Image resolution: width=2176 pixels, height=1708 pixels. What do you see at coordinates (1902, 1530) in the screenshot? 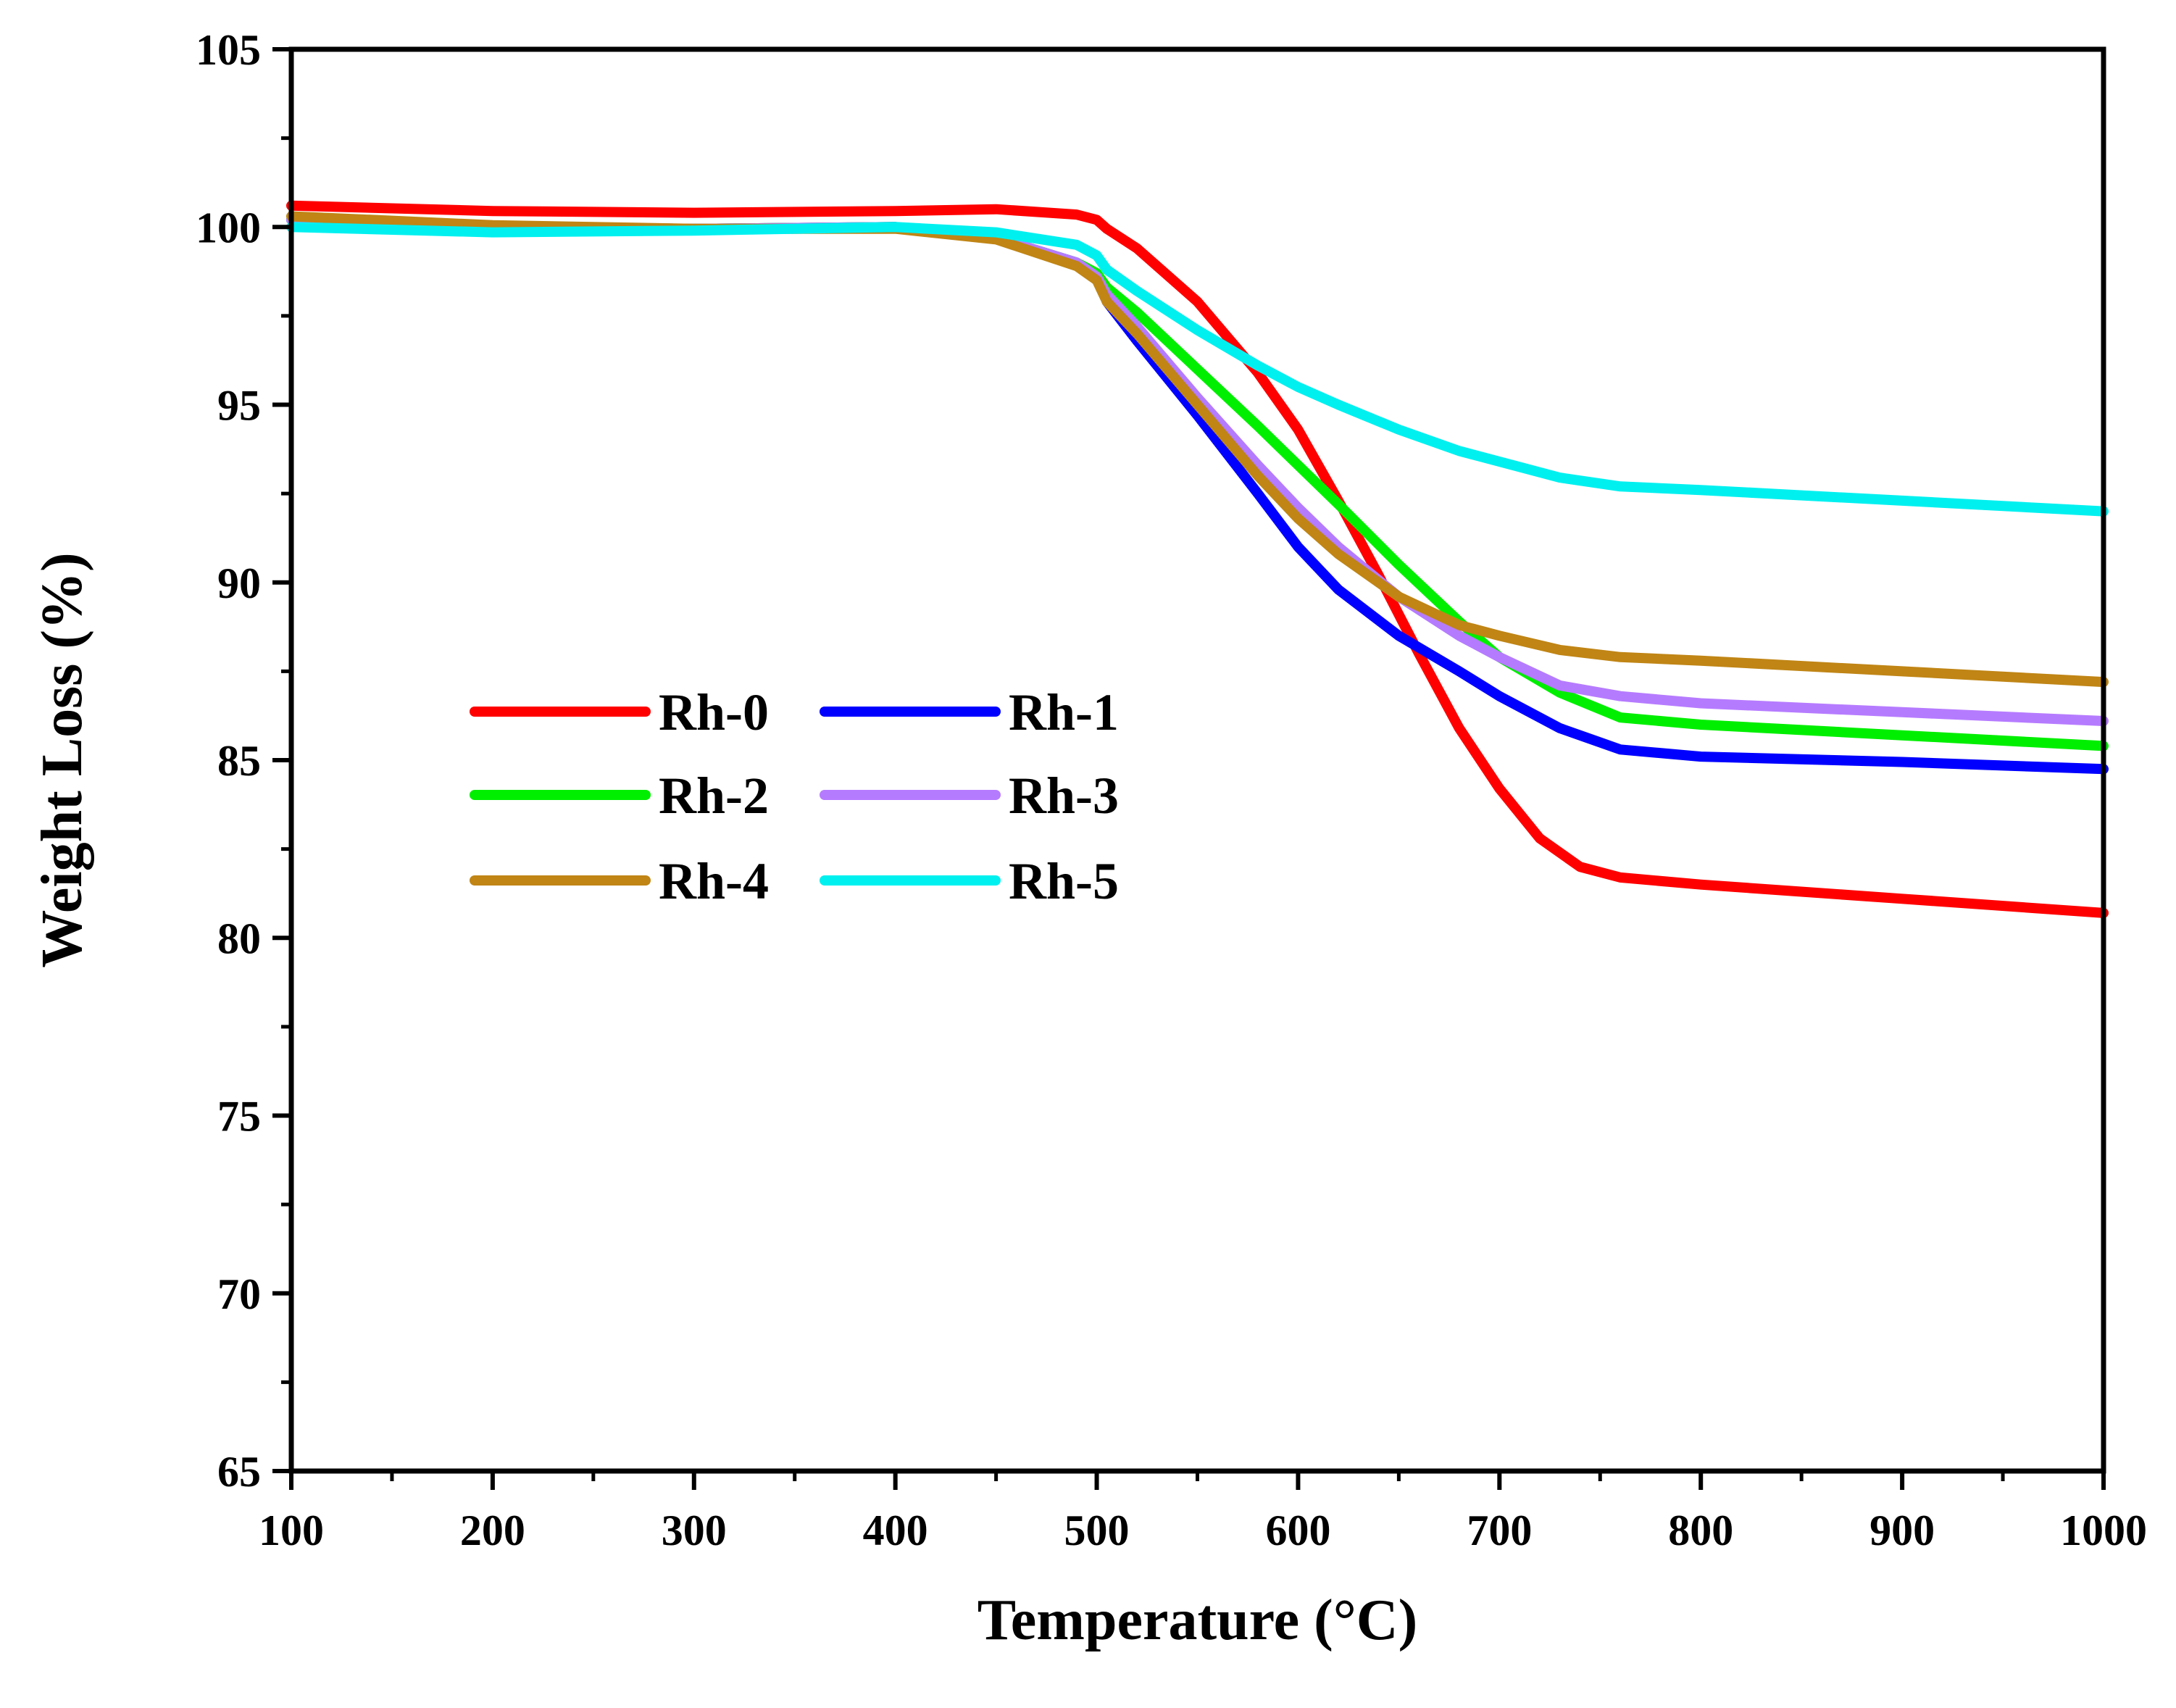
I see `x-tick-label: 900` at bounding box center [1902, 1530].